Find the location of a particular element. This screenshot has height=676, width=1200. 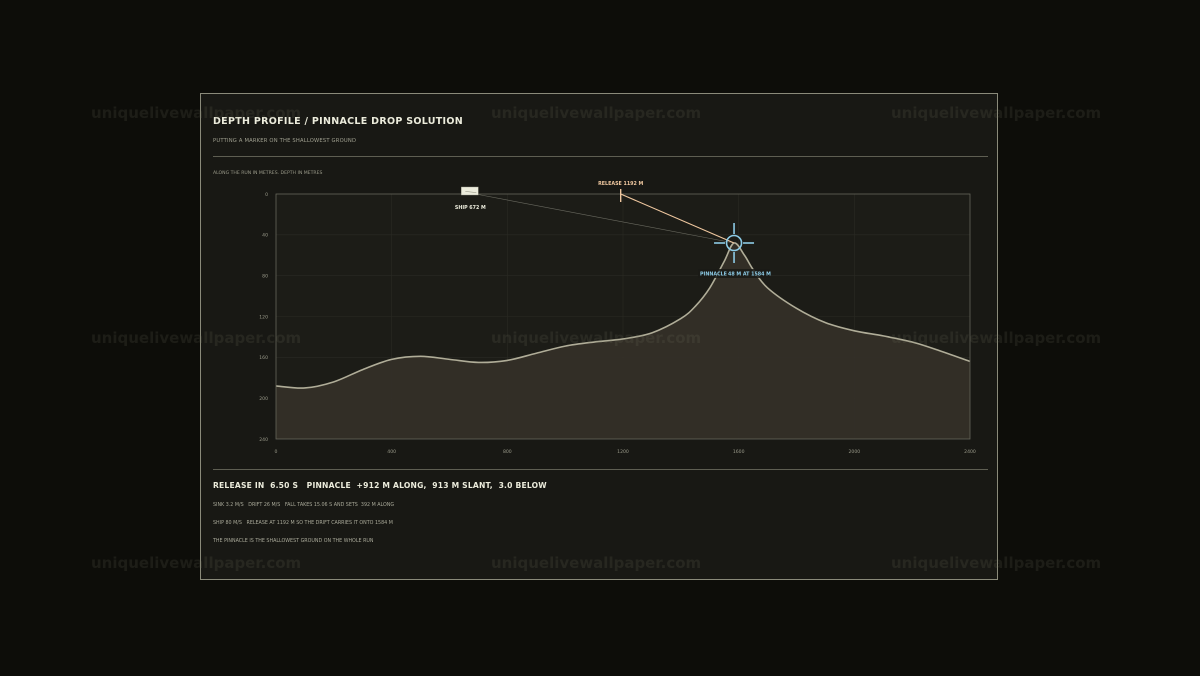

y-tick-label: 240 is located at coordinates (263, 440).